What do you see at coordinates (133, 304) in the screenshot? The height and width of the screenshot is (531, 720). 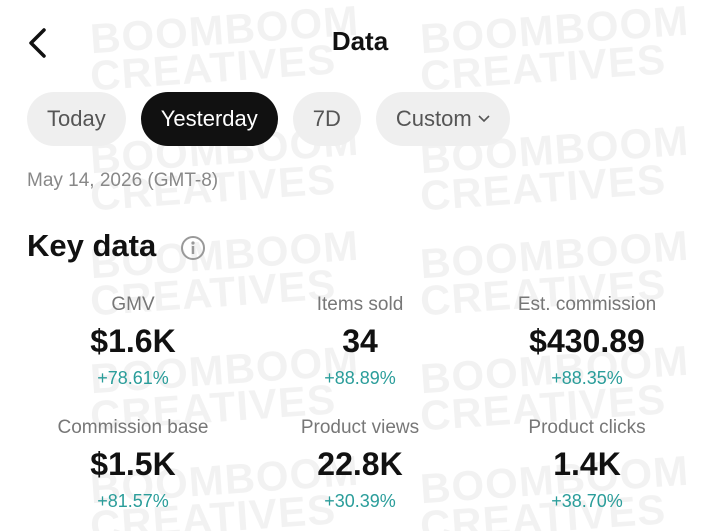 I see `metric-label: GMV` at bounding box center [133, 304].